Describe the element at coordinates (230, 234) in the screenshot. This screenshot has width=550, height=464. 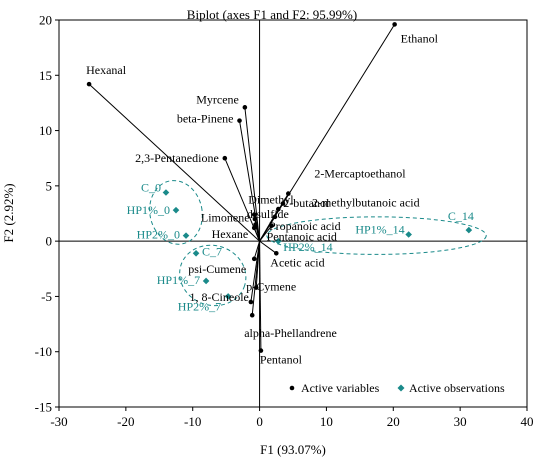
I see `variable-label-hexane: Hexane` at that location.